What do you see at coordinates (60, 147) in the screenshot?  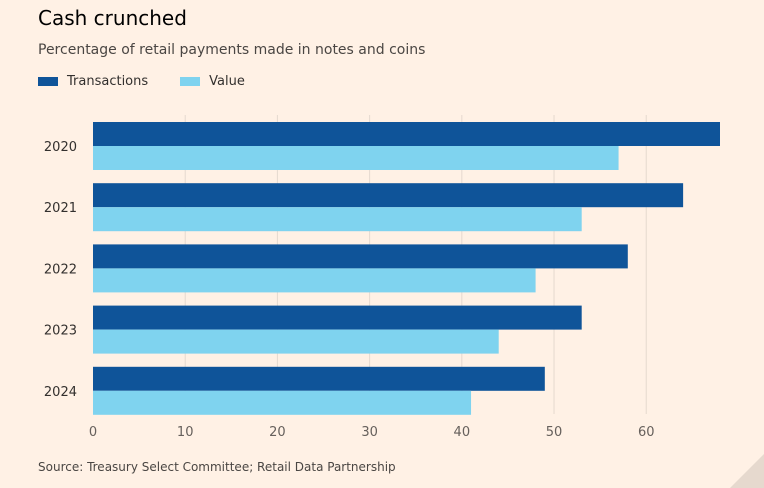 I see `category-label-2020: 2020` at bounding box center [60, 147].